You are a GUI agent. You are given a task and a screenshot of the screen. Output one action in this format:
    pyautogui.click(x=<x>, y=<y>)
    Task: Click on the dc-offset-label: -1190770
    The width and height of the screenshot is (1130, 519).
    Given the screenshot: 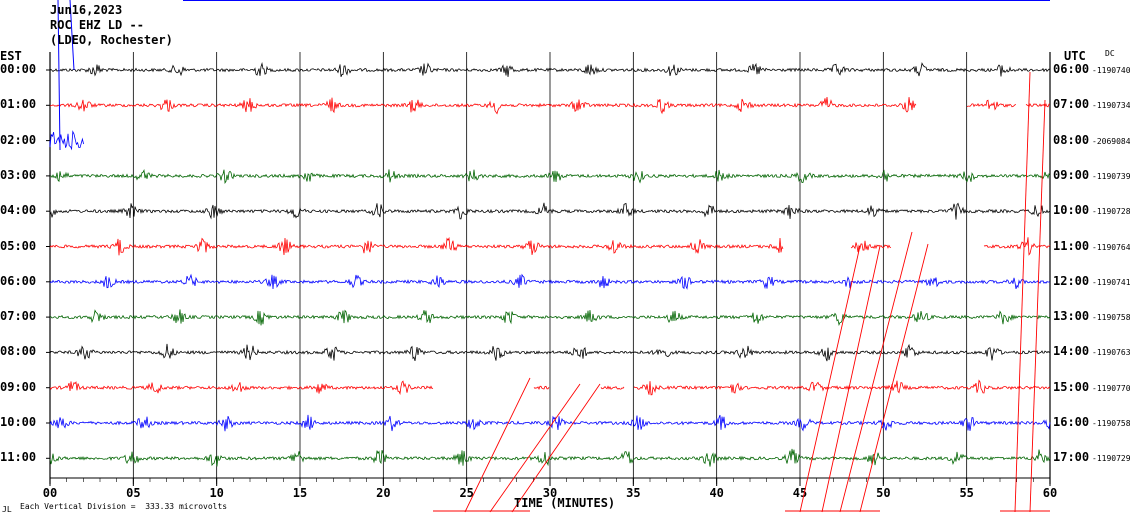 What is the action you would take?
    pyautogui.click(x=1111, y=388)
    